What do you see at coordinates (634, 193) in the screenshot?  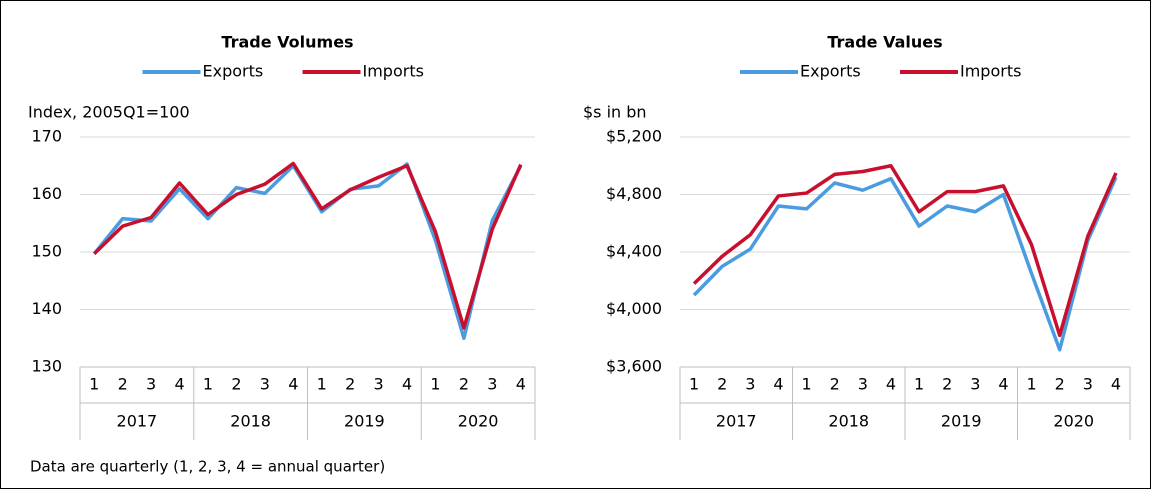 I see `y-tick-label: $4,800` at bounding box center [634, 193].